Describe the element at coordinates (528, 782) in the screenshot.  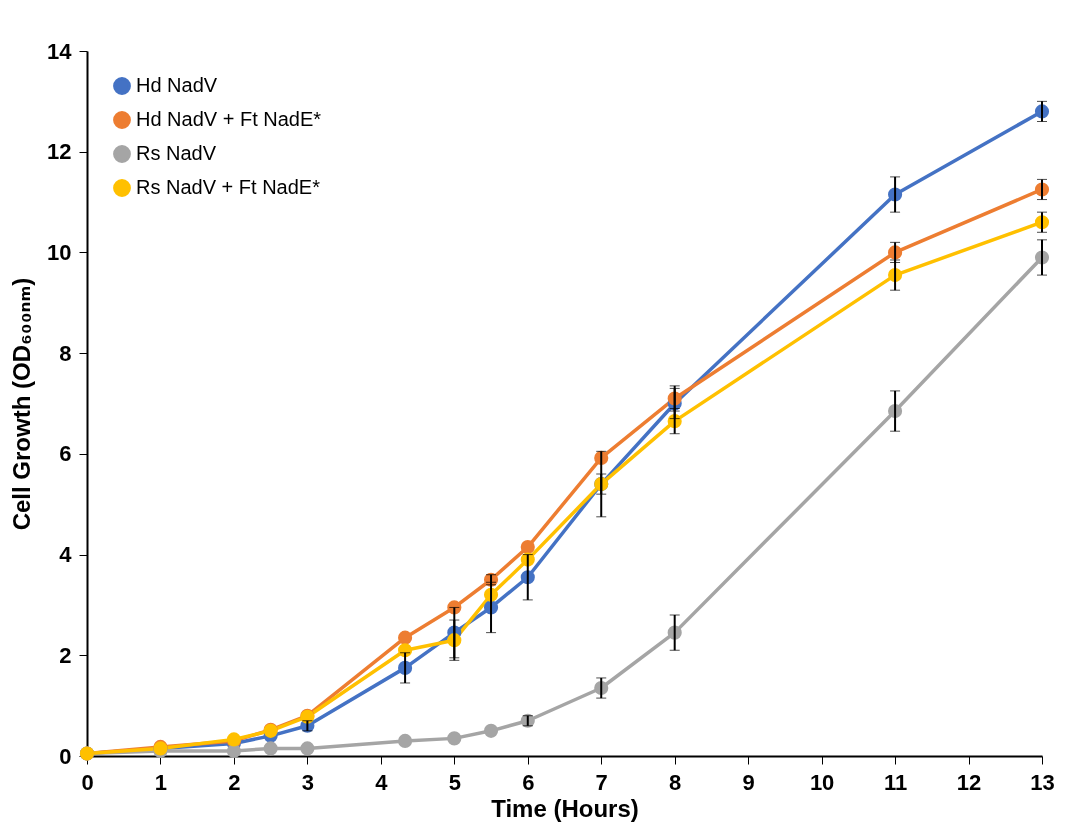
I see `x-tick-label: 6` at that location.